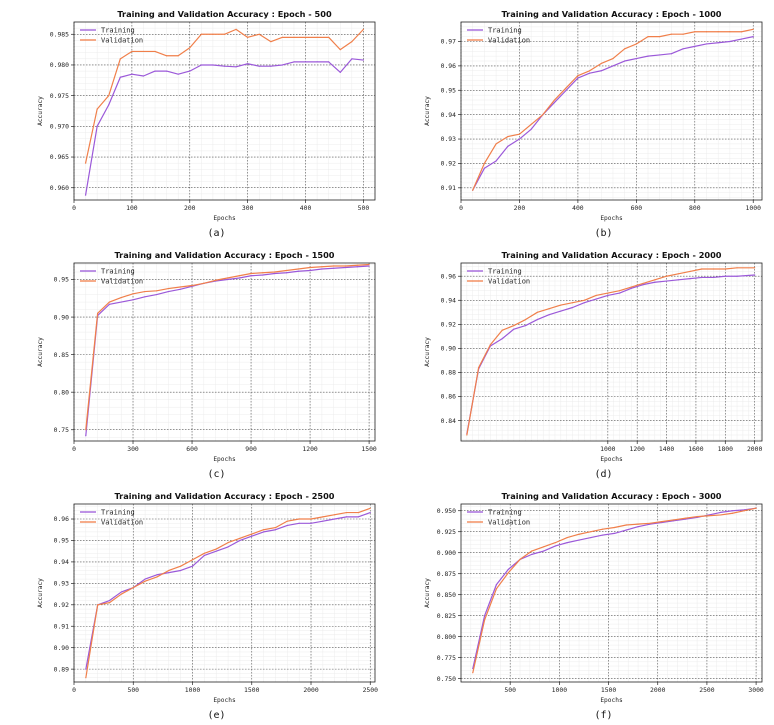  I want to click on legend-label: Validation, so click(122, 41).